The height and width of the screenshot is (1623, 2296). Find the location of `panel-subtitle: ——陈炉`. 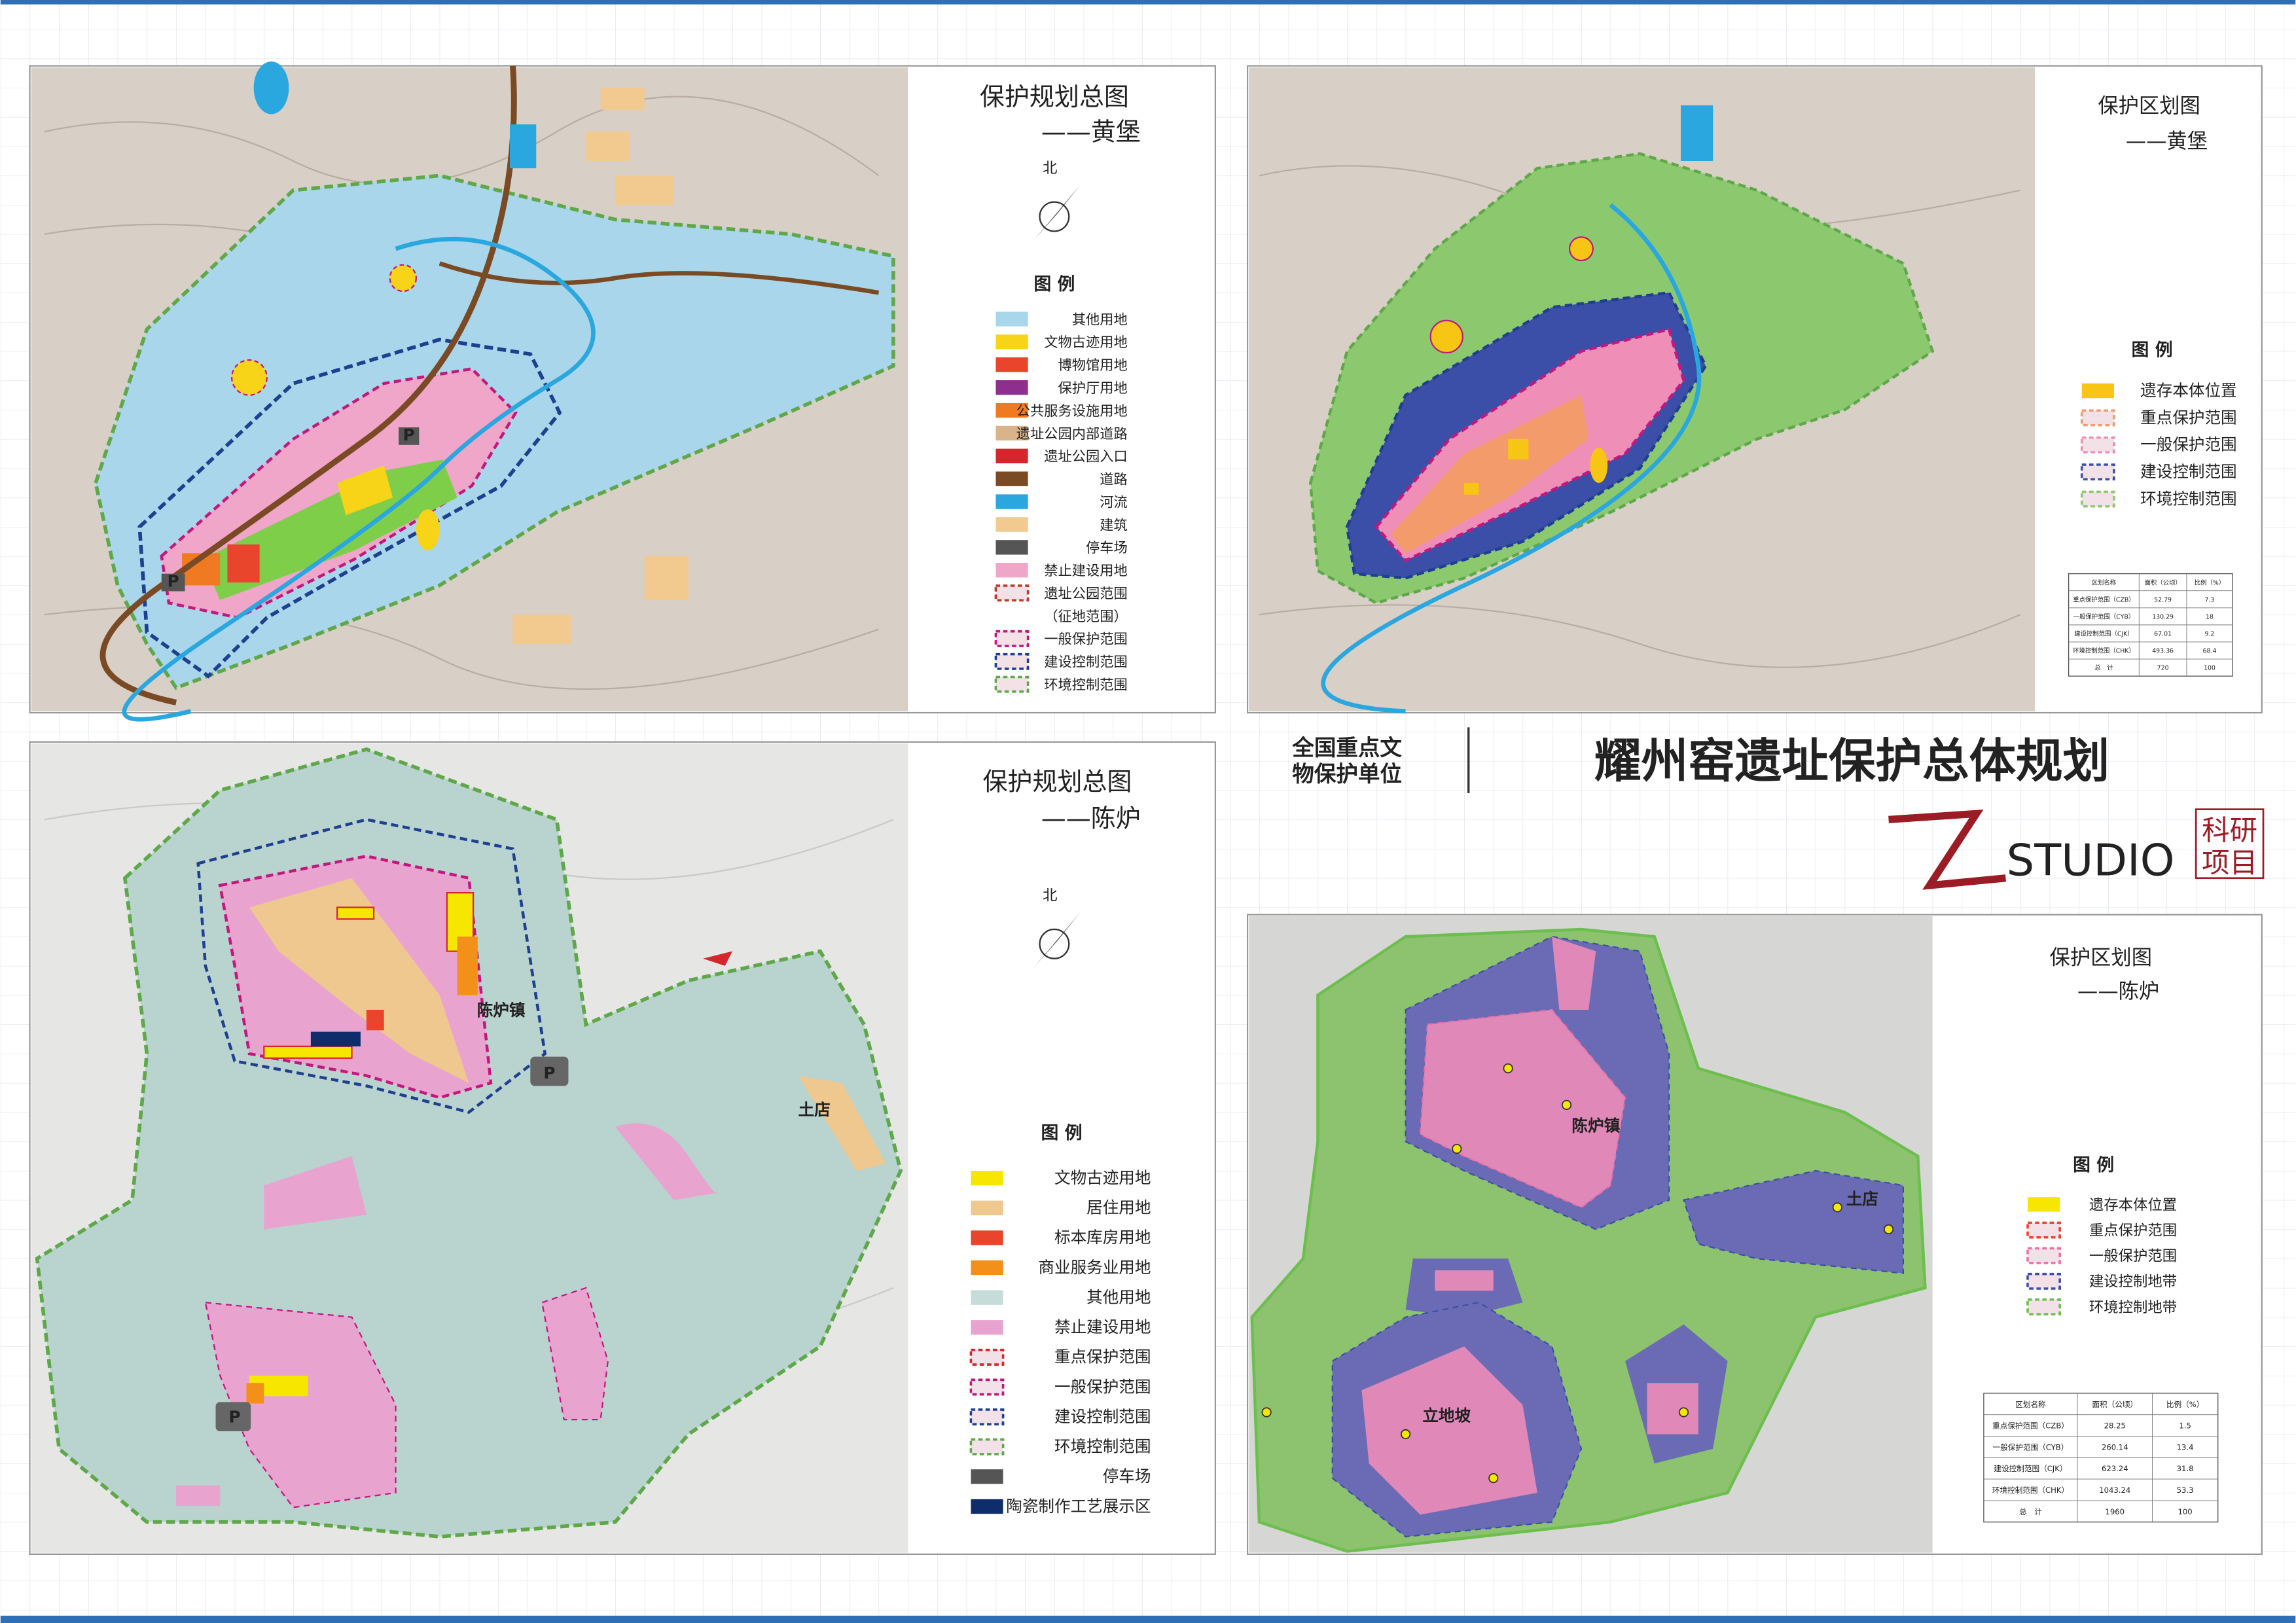

panel-subtitle: ——陈炉 is located at coordinates (1091, 818).